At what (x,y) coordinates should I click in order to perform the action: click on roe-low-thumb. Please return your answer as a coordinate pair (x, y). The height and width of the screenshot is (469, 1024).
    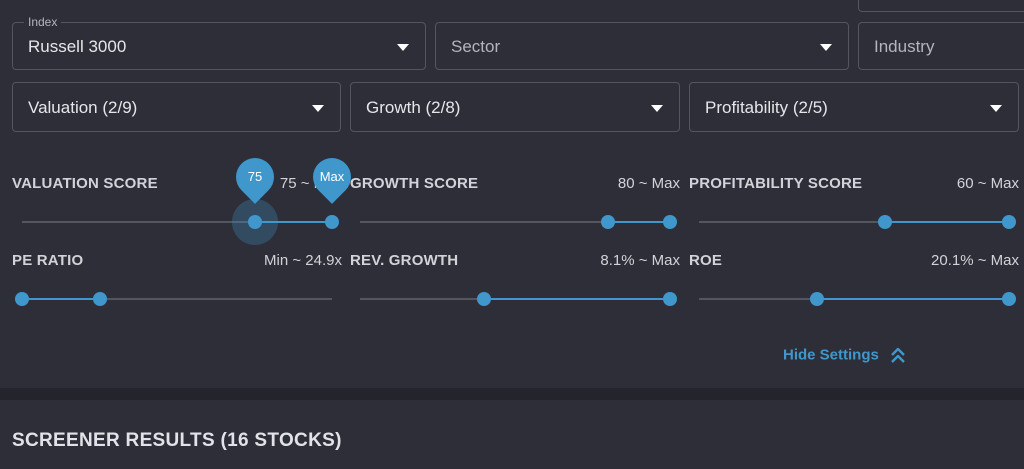
    Looking at the image, I should click on (816, 299).